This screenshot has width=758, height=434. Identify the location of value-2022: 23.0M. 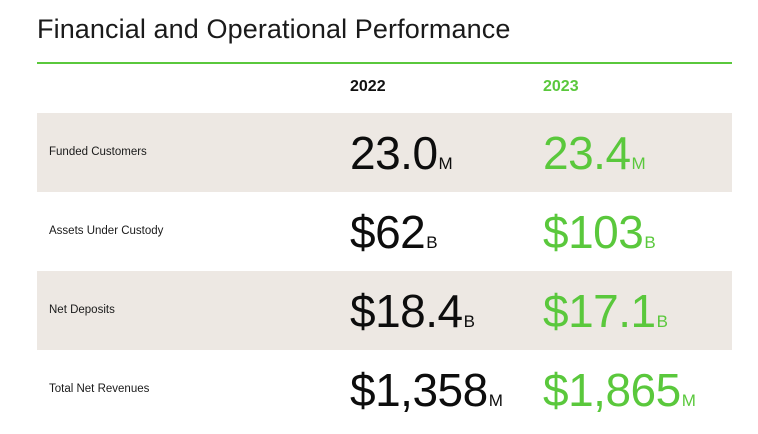
(401, 153).